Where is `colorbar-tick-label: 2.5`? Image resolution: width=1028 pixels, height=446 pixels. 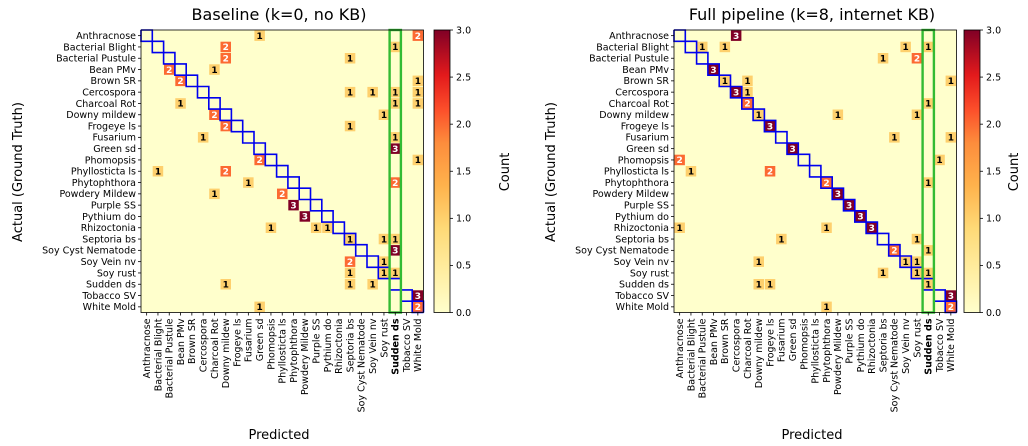
colorbar-tick-label: 2.5 is located at coordinates (463, 77).